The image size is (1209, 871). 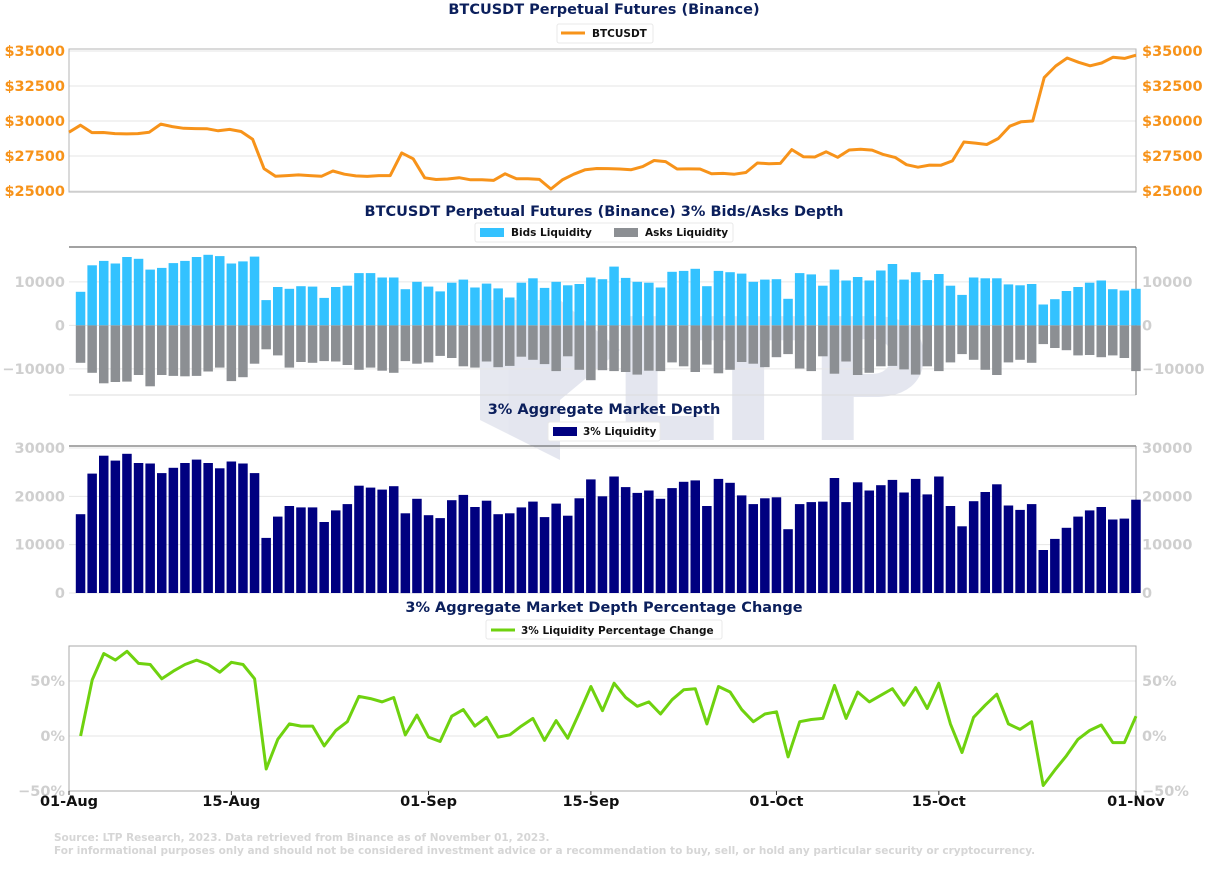 What do you see at coordinates (590, 802) in the screenshot?
I see `x-tick-label: 15-Sep` at bounding box center [590, 802].